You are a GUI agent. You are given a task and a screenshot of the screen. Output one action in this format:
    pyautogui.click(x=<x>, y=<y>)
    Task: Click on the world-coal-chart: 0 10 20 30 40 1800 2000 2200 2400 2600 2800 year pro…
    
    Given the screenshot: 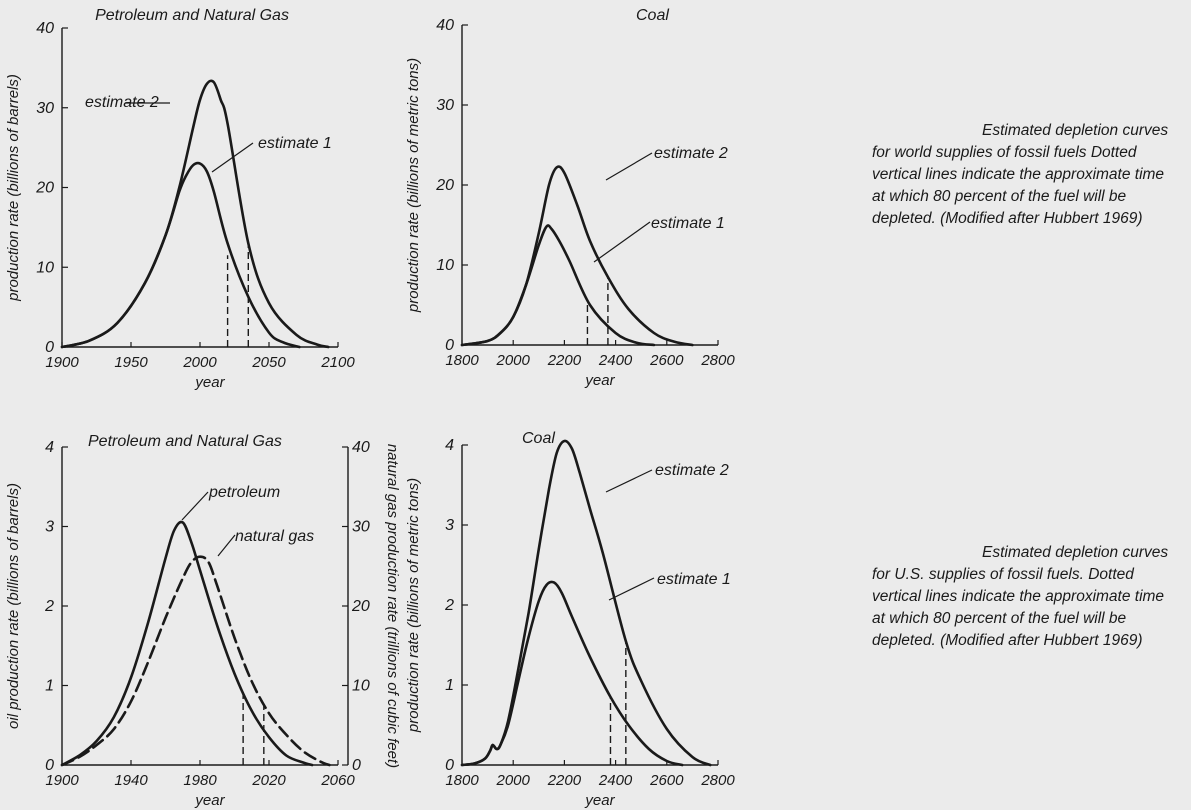 What is the action you would take?
    pyautogui.click(x=570, y=198)
    